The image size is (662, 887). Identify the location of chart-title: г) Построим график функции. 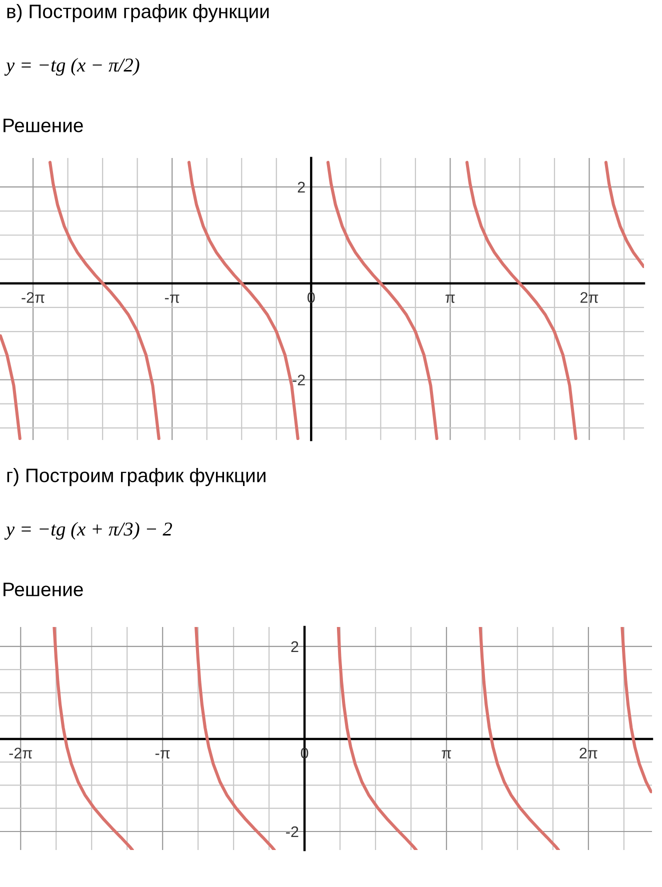
(136, 477).